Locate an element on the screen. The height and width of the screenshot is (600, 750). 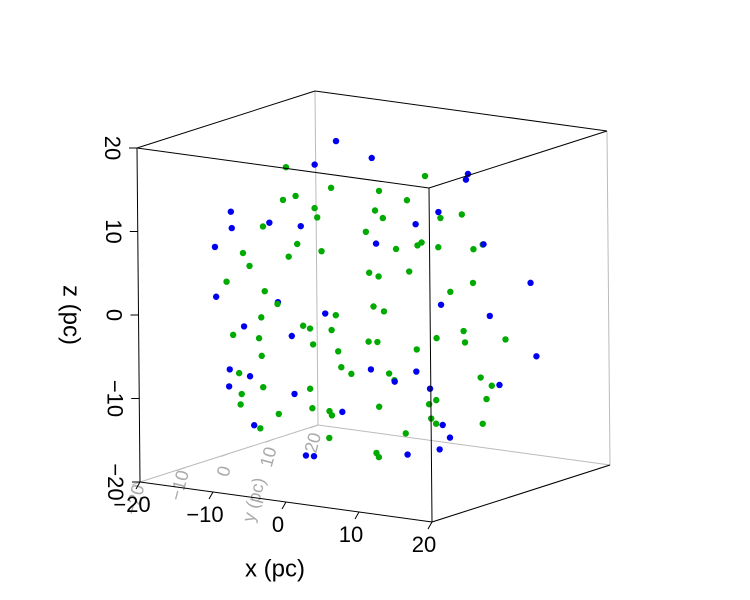
z-tick-label: 10 is located at coordinates (113, 231).